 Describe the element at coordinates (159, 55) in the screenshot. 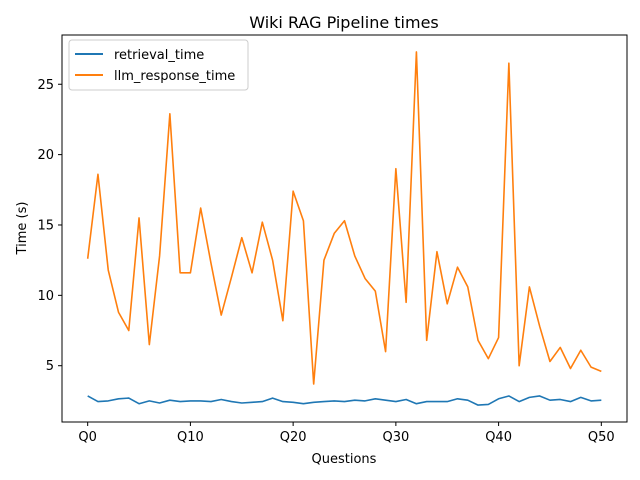

I see `legend-label-retrieval-time: retrieval_time` at that location.